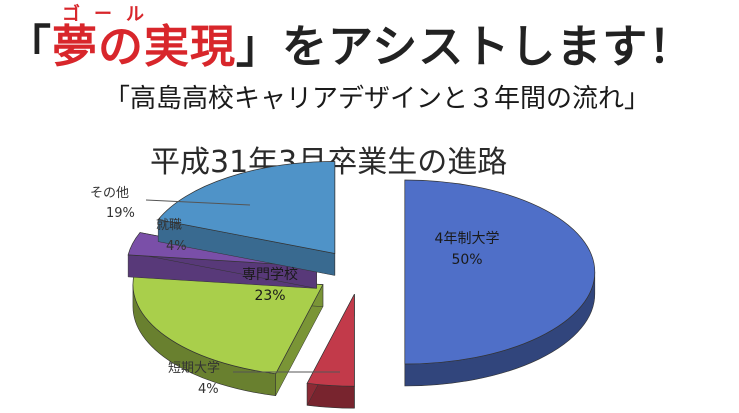 Image resolution: width=739 pixels, height=413 pixels. Describe the element at coordinates (194, 368) in the screenshot. I see `label-shortcollege-name: 短期大学` at that location.